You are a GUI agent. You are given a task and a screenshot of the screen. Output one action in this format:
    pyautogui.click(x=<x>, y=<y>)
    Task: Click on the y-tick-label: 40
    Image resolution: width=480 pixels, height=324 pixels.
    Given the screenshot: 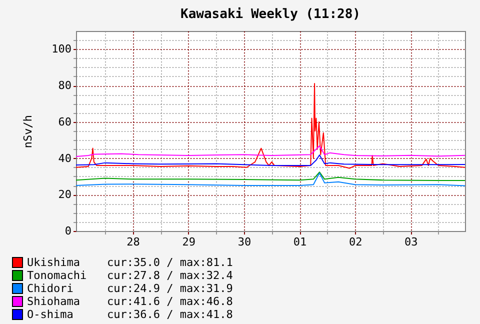 What is the action you would take?
    pyautogui.click(x=65, y=158)
    